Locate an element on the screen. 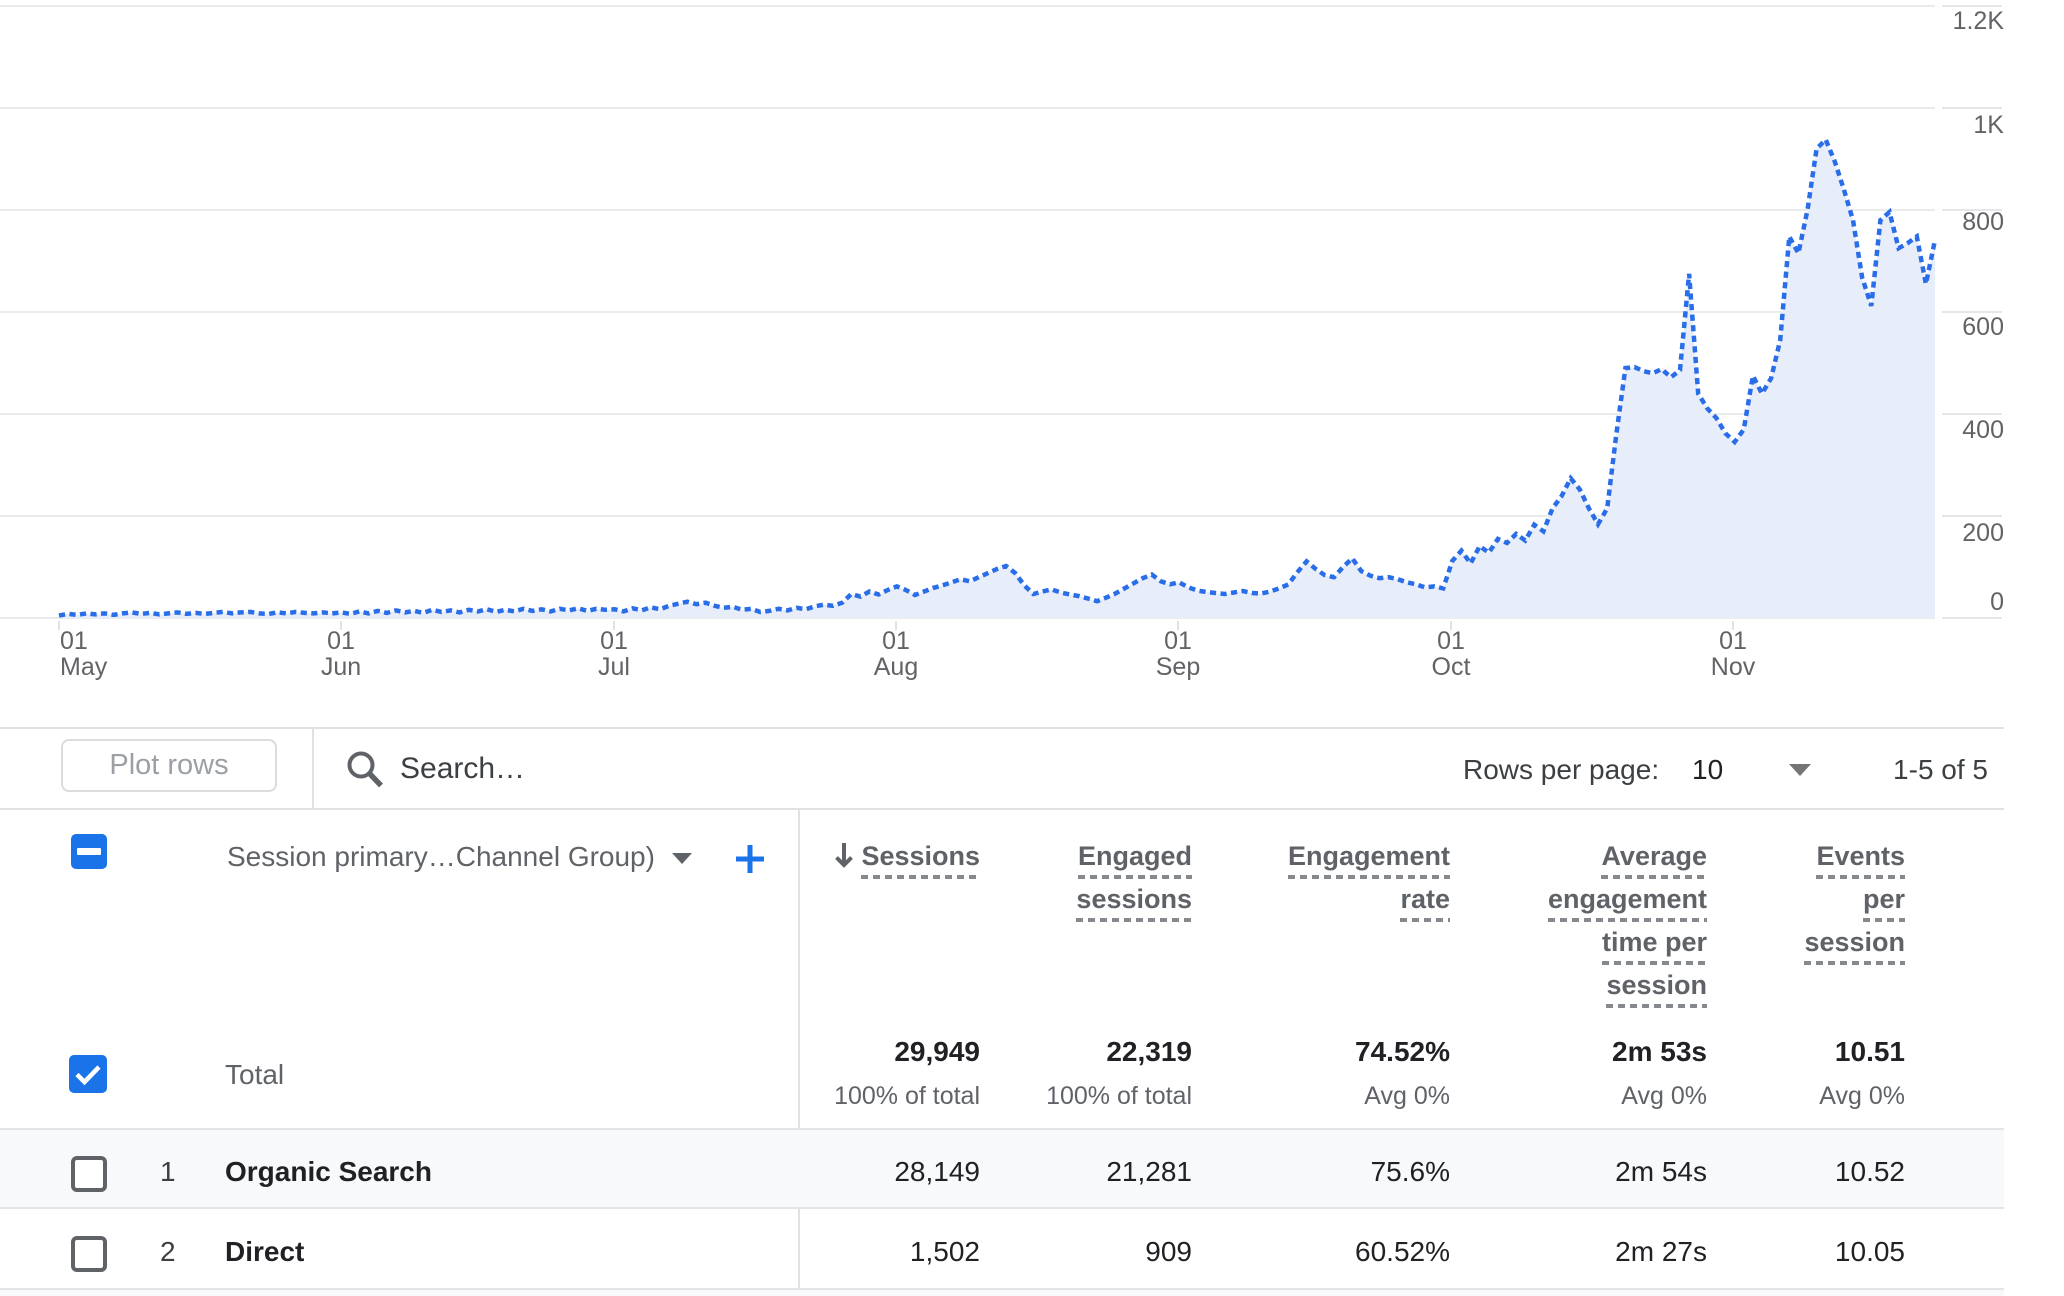 The image size is (2064, 1296). svg-text: 0 is located at coordinates (1997, 602).